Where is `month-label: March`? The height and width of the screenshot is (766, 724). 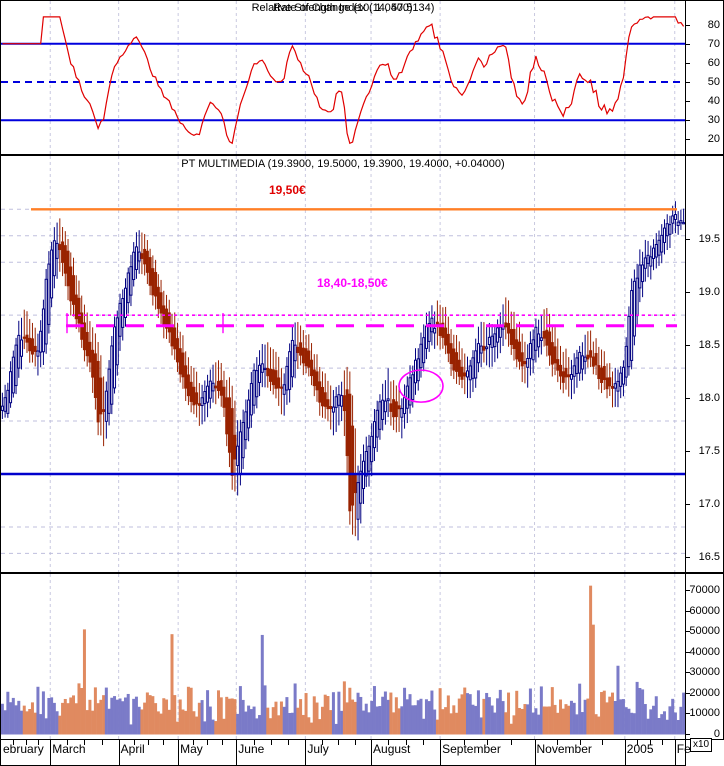
month-label: March is located at coordinates (69, 749).